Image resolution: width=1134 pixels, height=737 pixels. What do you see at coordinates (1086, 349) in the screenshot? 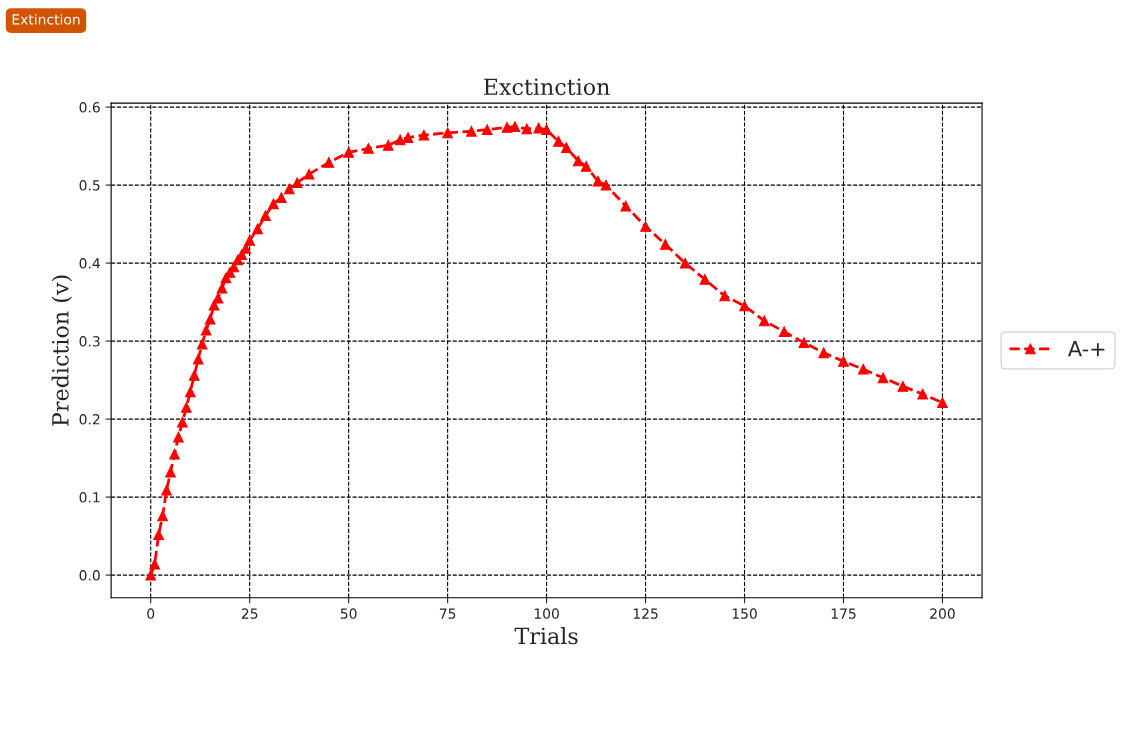
I see `legend-label: A-+` at bounding box center [1086, 349].